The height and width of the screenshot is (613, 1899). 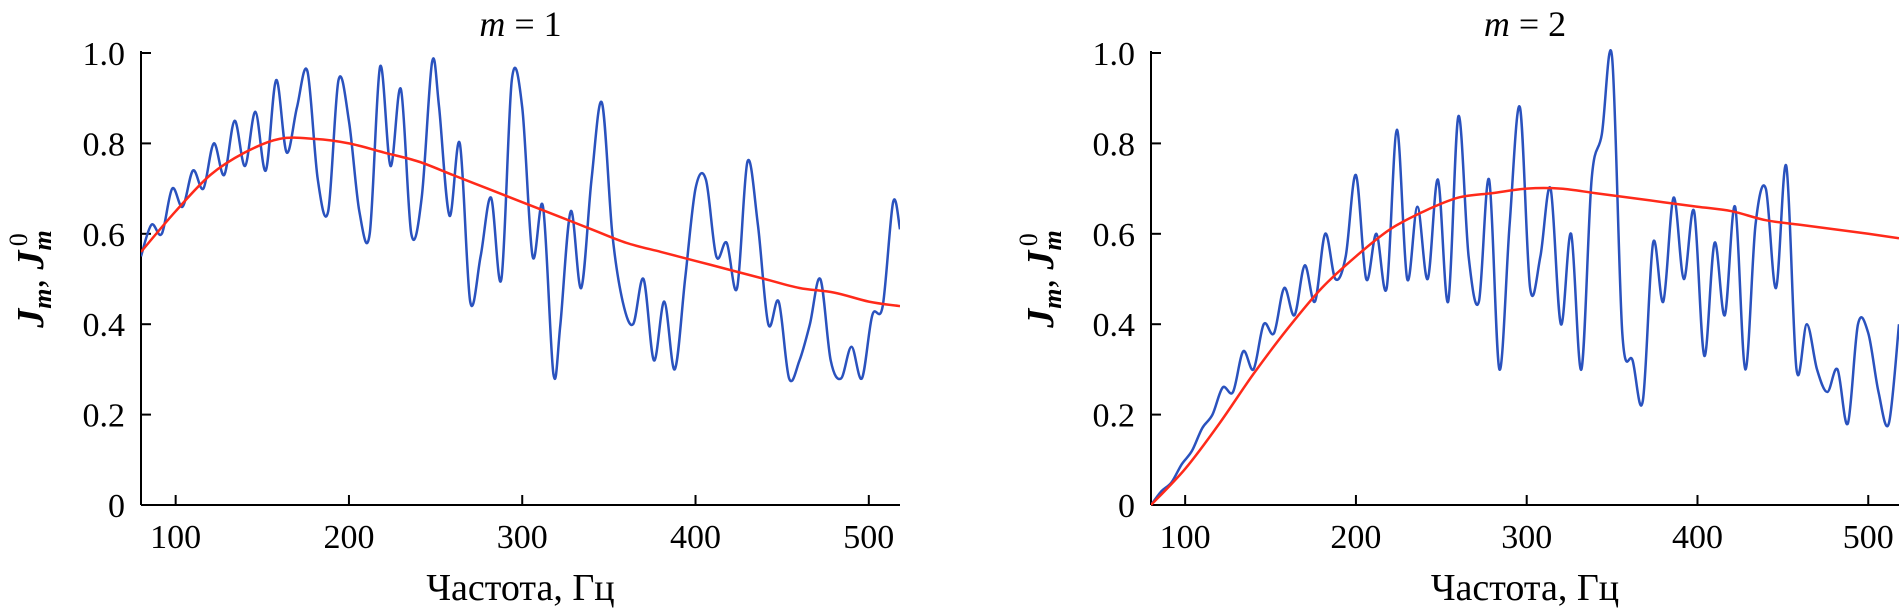 What do you see at coordinates (1525, 24) in the screenshot?
I see `chart-title: m = 2` at bounding box center [1525, 24].